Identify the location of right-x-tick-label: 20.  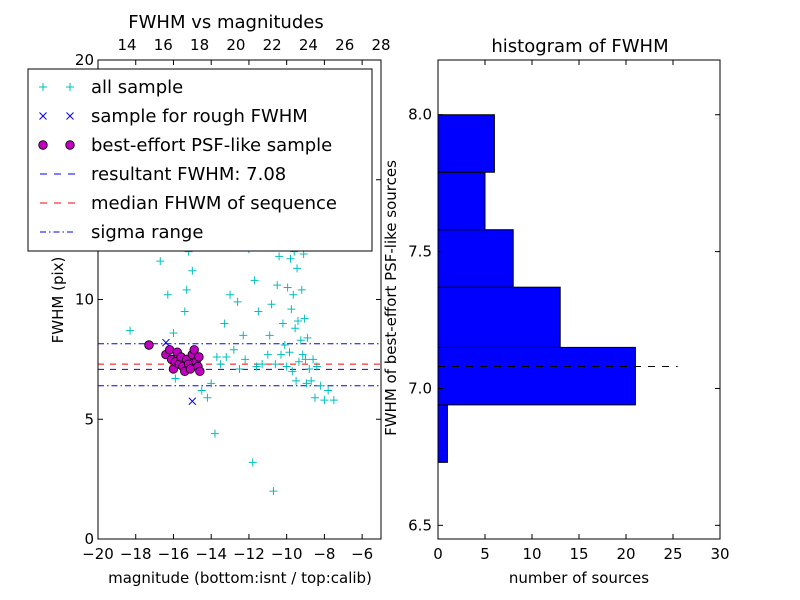
(625, 554).